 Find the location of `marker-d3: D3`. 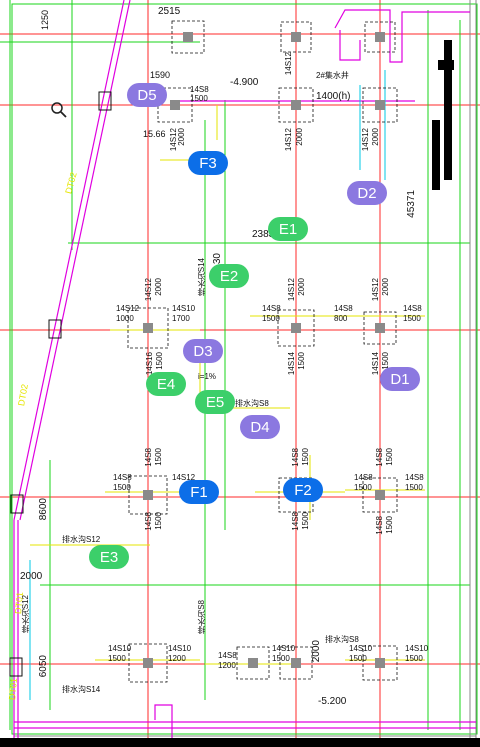

marker-d3: D3 is located at coordinates (203, 351).